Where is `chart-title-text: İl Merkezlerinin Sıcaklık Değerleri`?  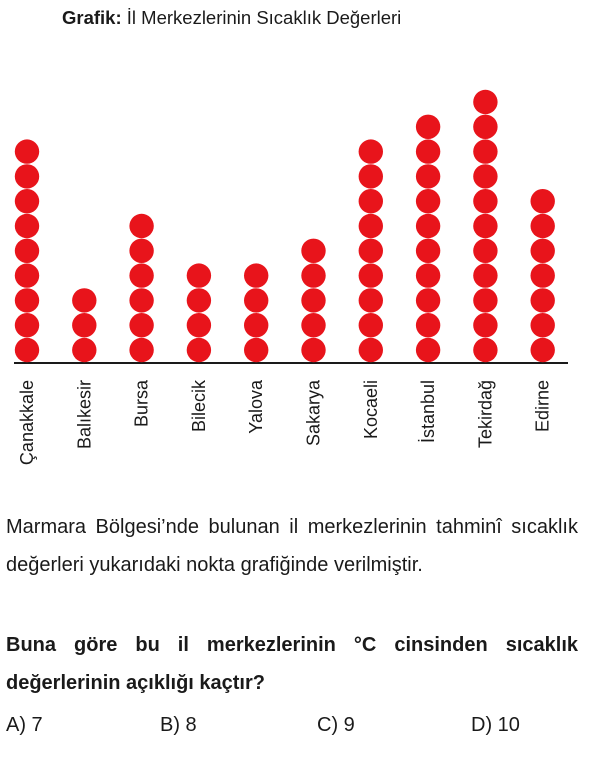 chart-title-text: İl Merkezlerinin Sıcaklık Değerleri is located at coordinates (264, 17).